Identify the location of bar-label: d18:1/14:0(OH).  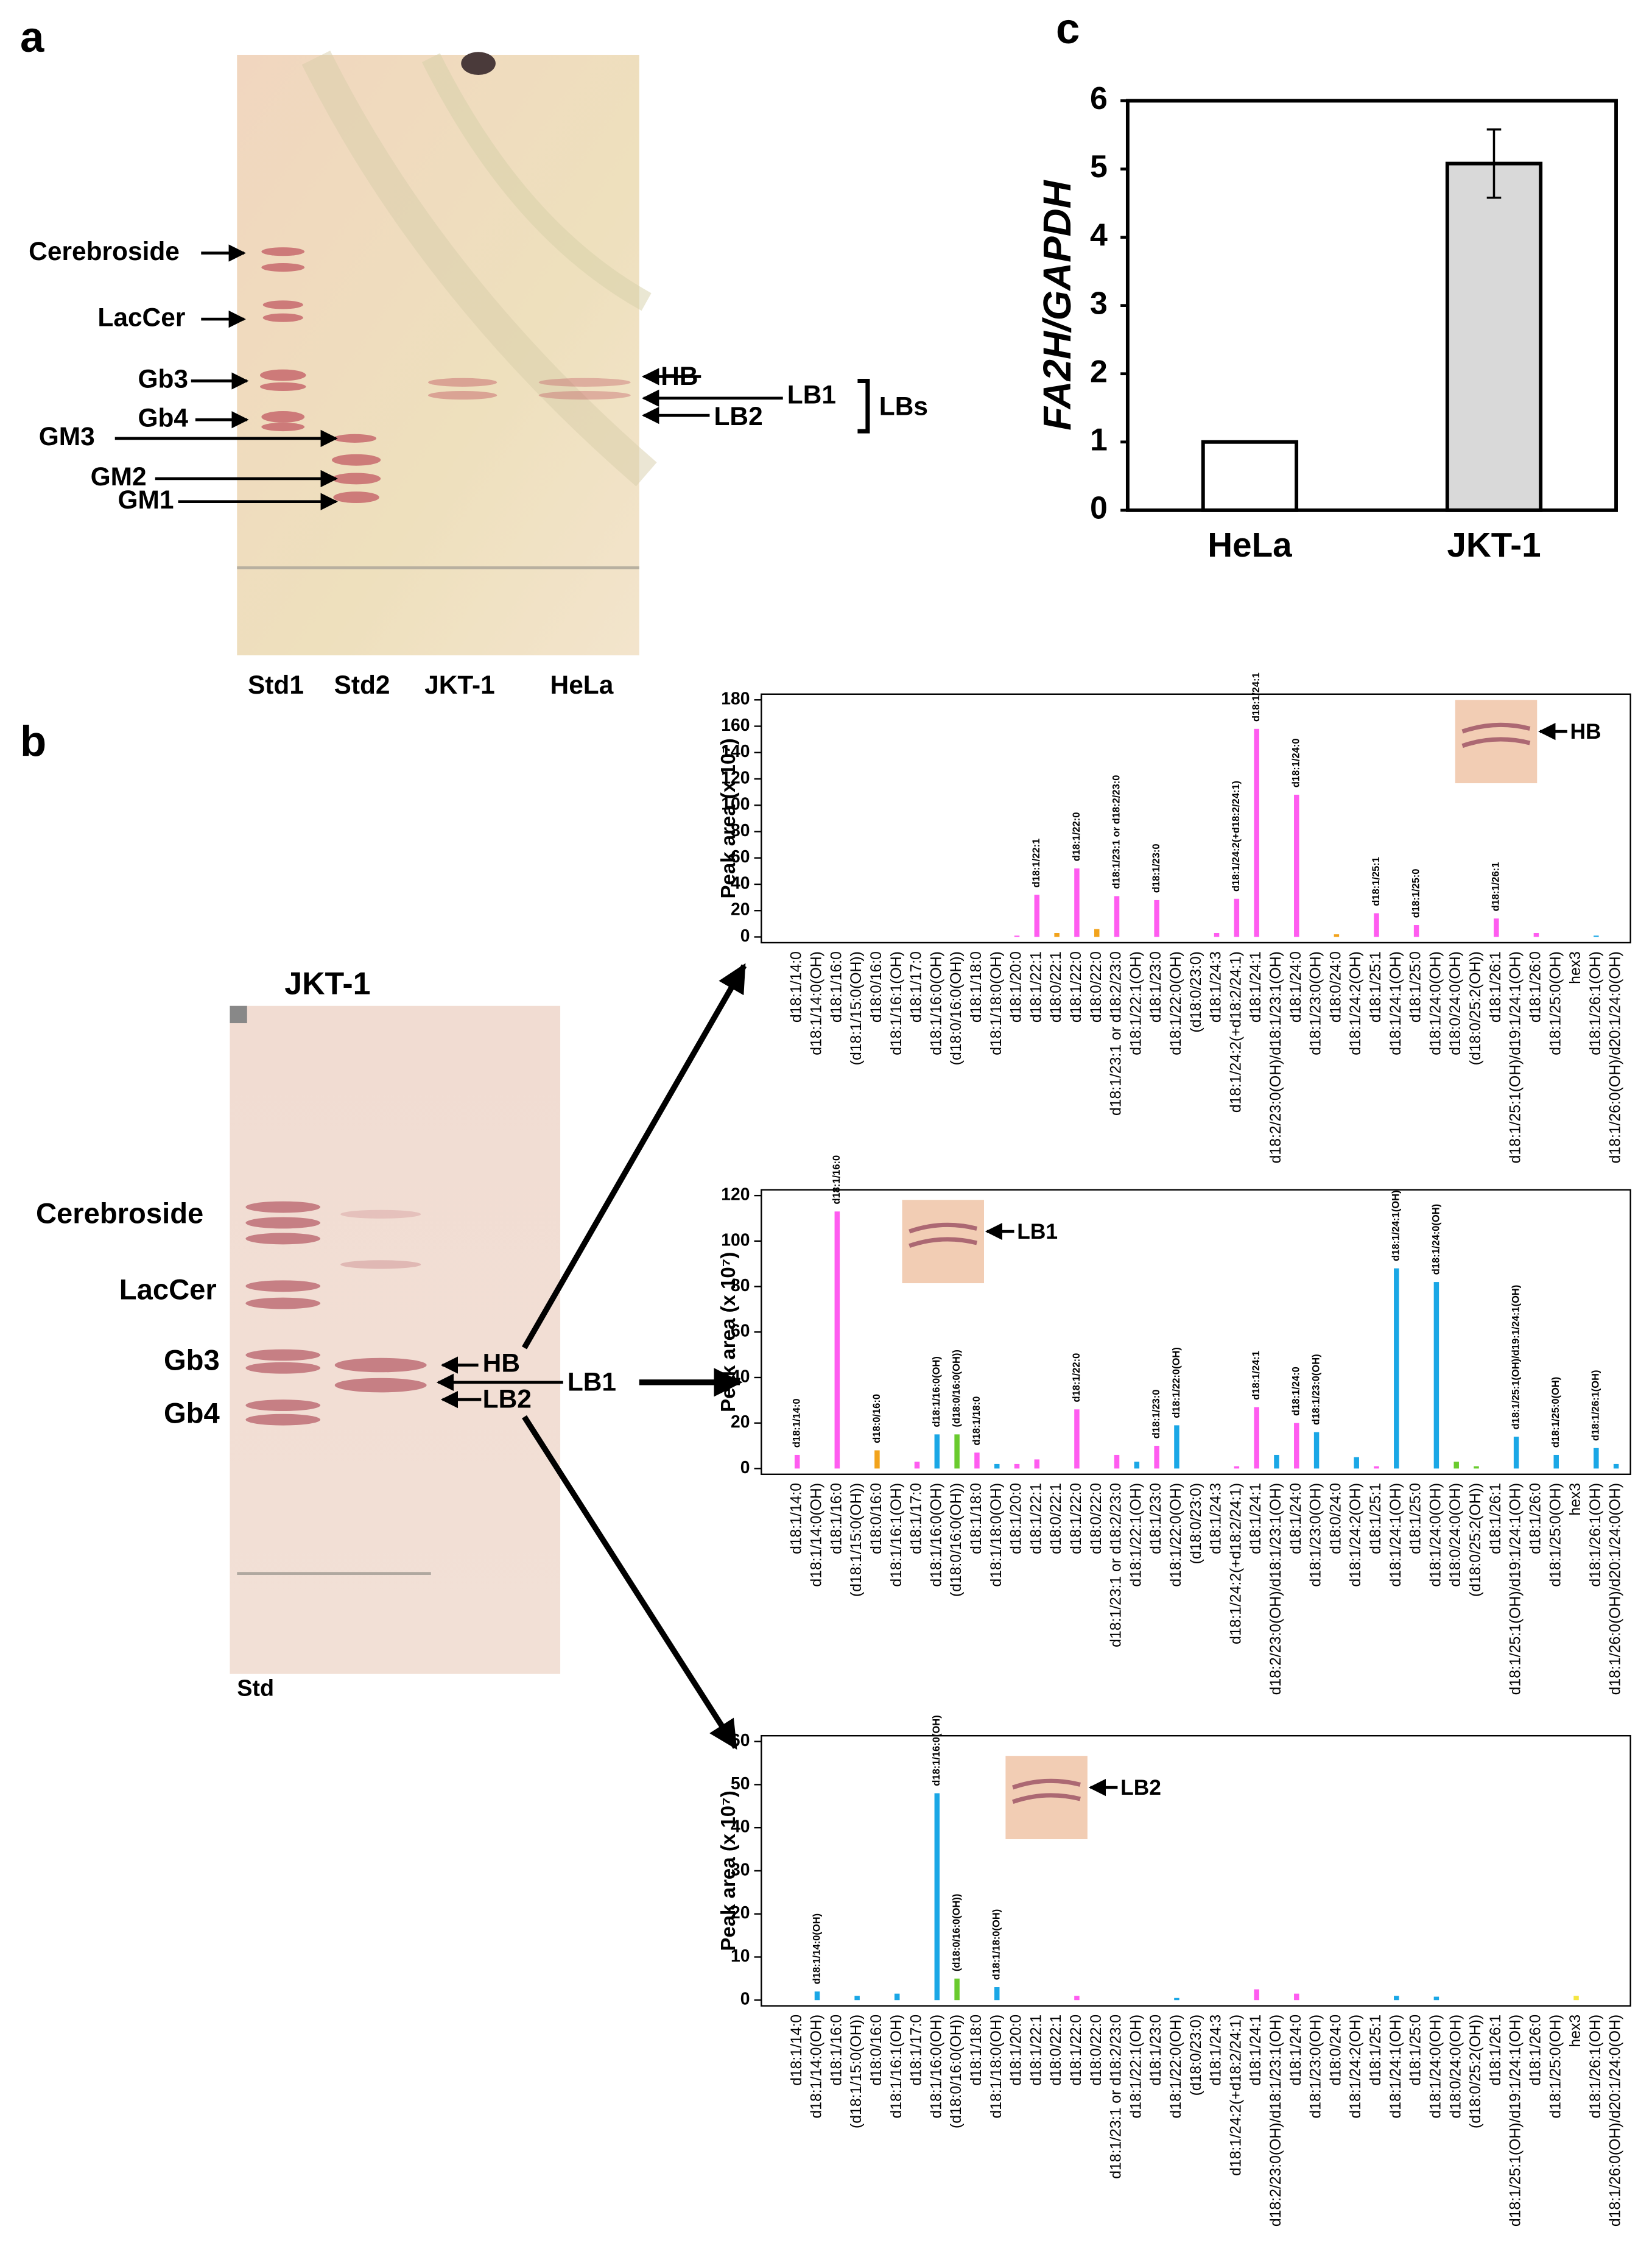
(817, 1948).